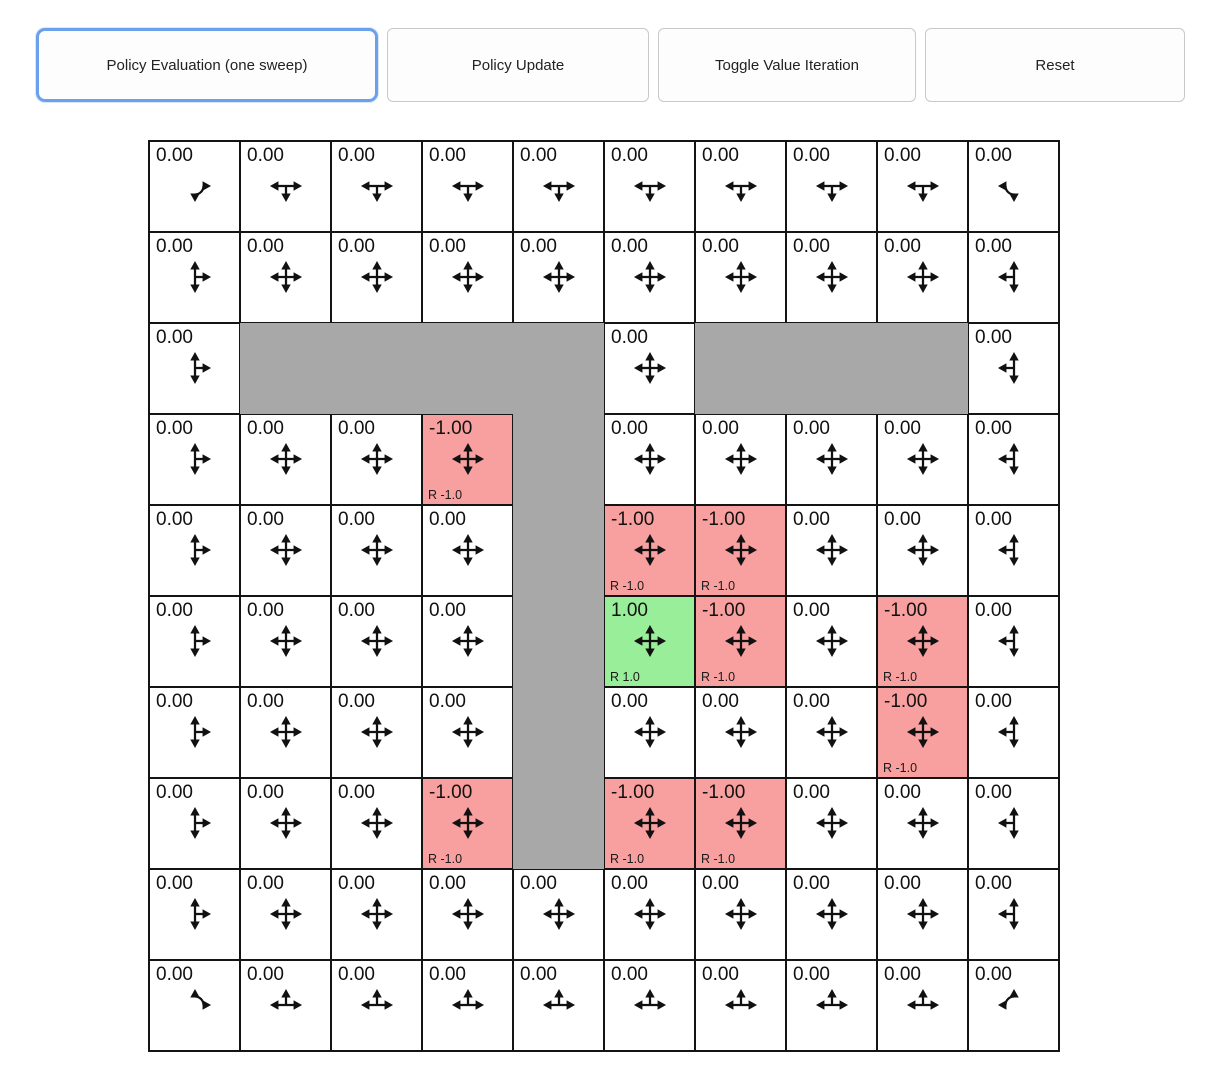 Image resolution: width=1208 pixels, height=1082 pixels. I want to click on grid-cell-r2c4, so click(558, 368).